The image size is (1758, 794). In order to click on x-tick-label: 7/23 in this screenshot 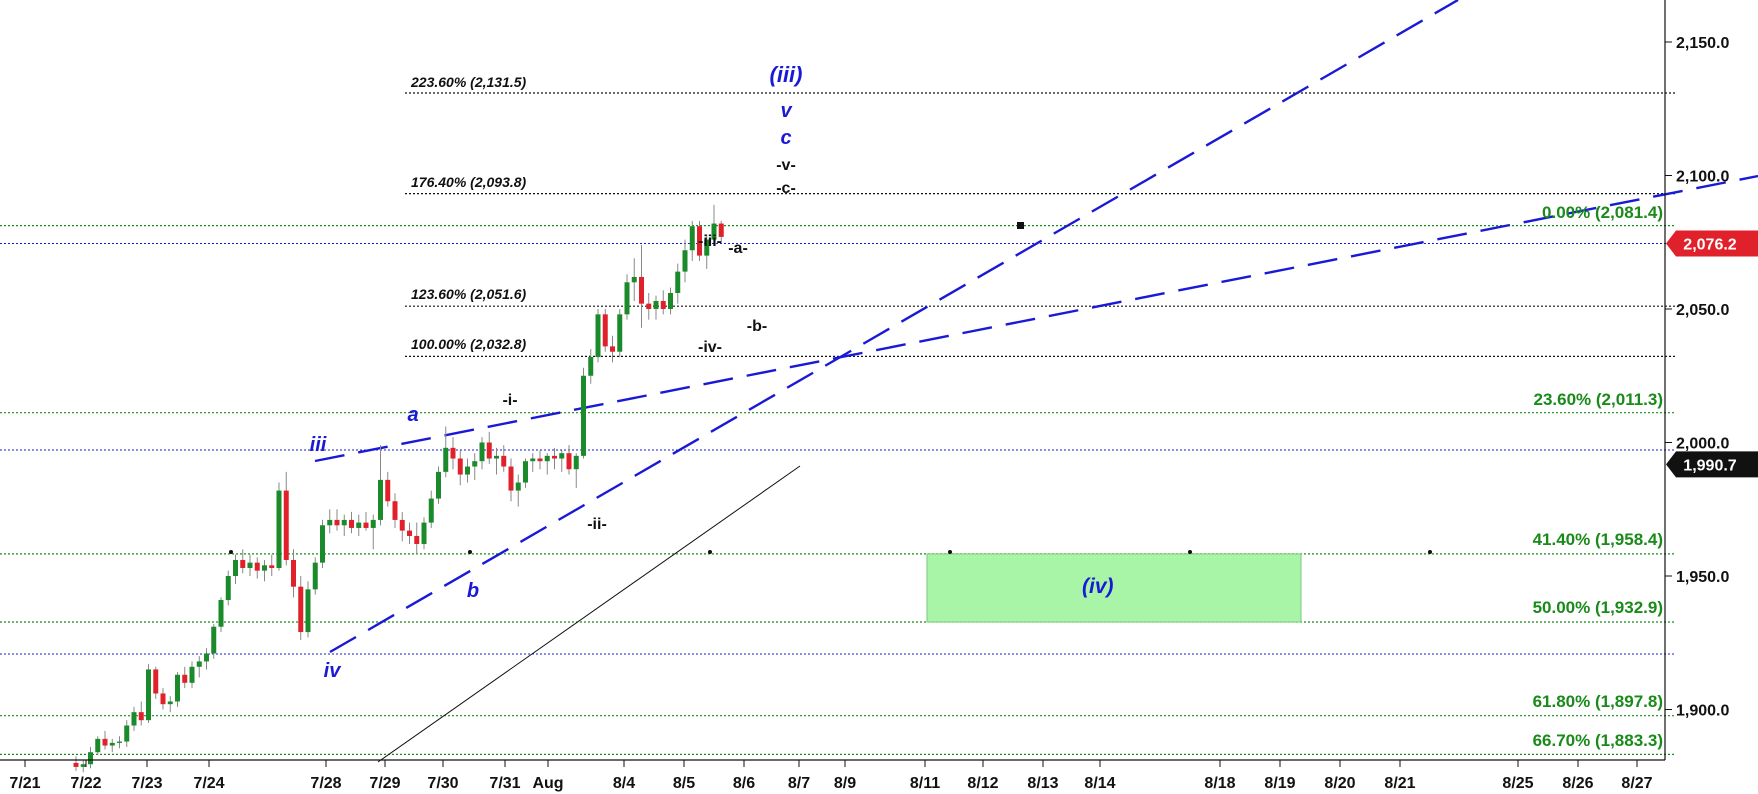, I will do `click(146, 783)`.